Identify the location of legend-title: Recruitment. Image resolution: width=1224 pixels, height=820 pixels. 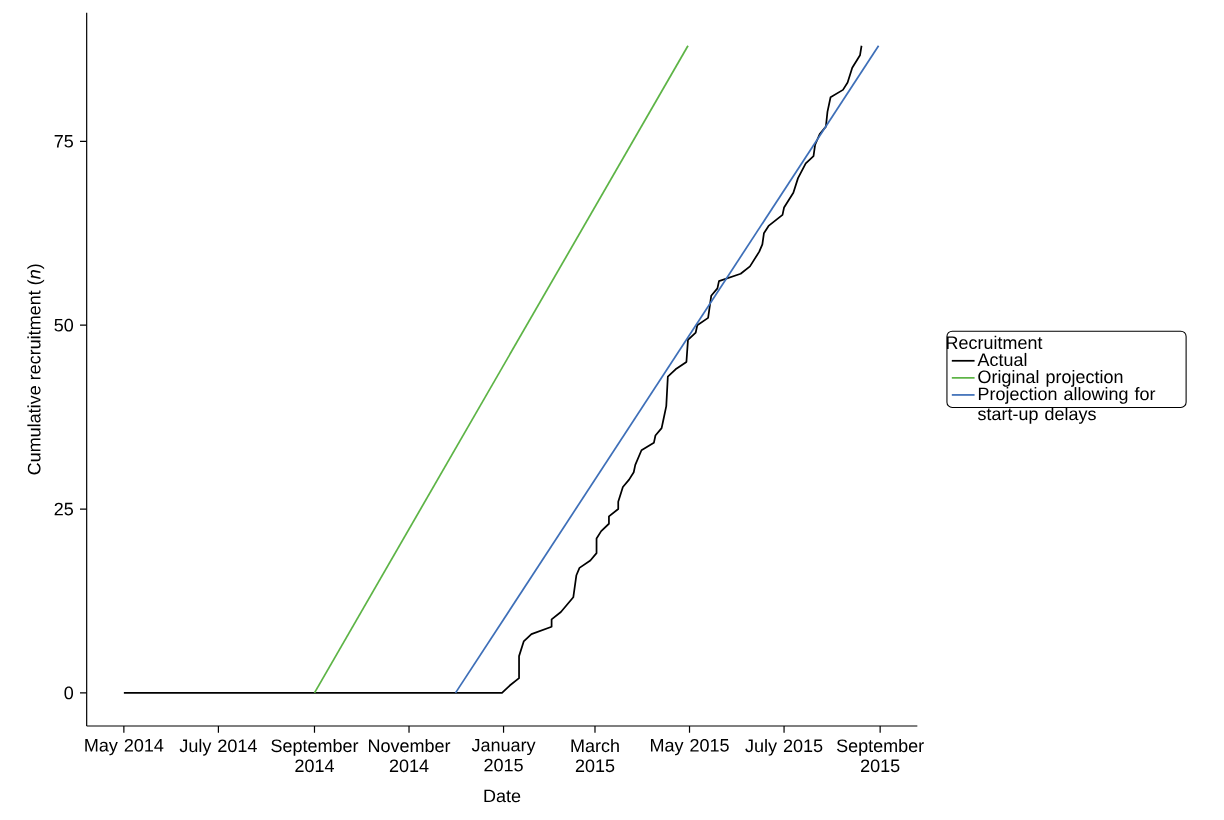
(994, 342).